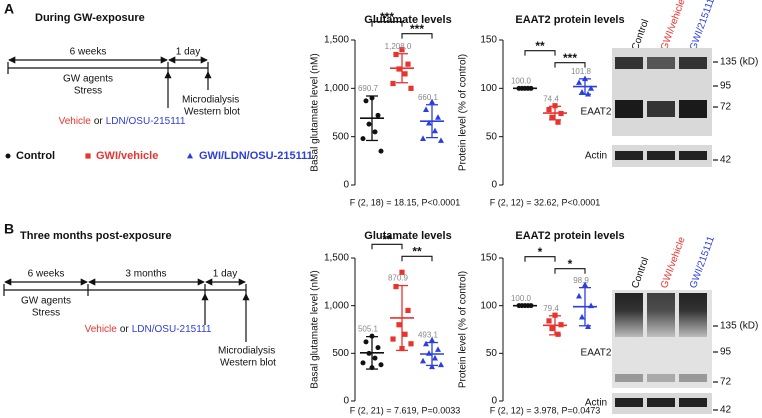 The height and width of the screenshot is (418, 762). Describe the element at coordinates (551, 98) in the screenshot. I see `mean-label: 74.4` at that location.